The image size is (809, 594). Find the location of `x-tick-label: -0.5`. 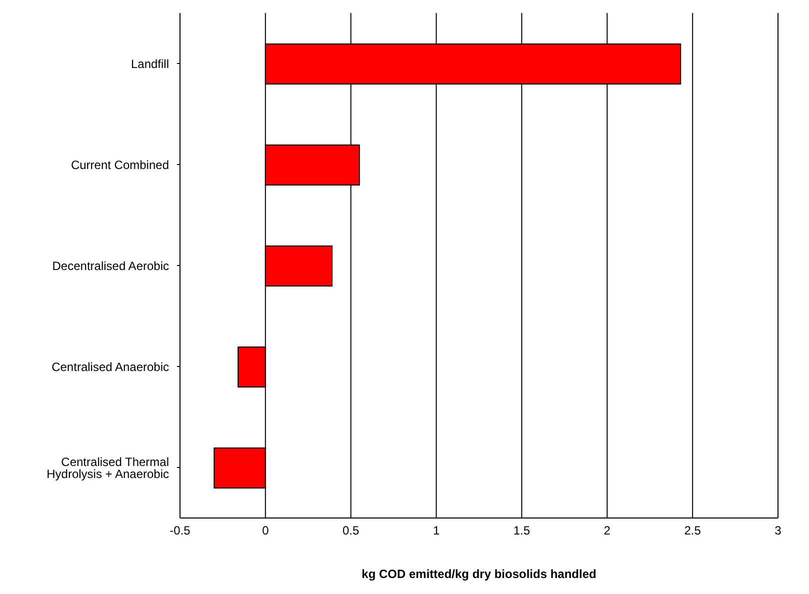

x-tick-label: -0.5 is located at coordinates (180, 531).